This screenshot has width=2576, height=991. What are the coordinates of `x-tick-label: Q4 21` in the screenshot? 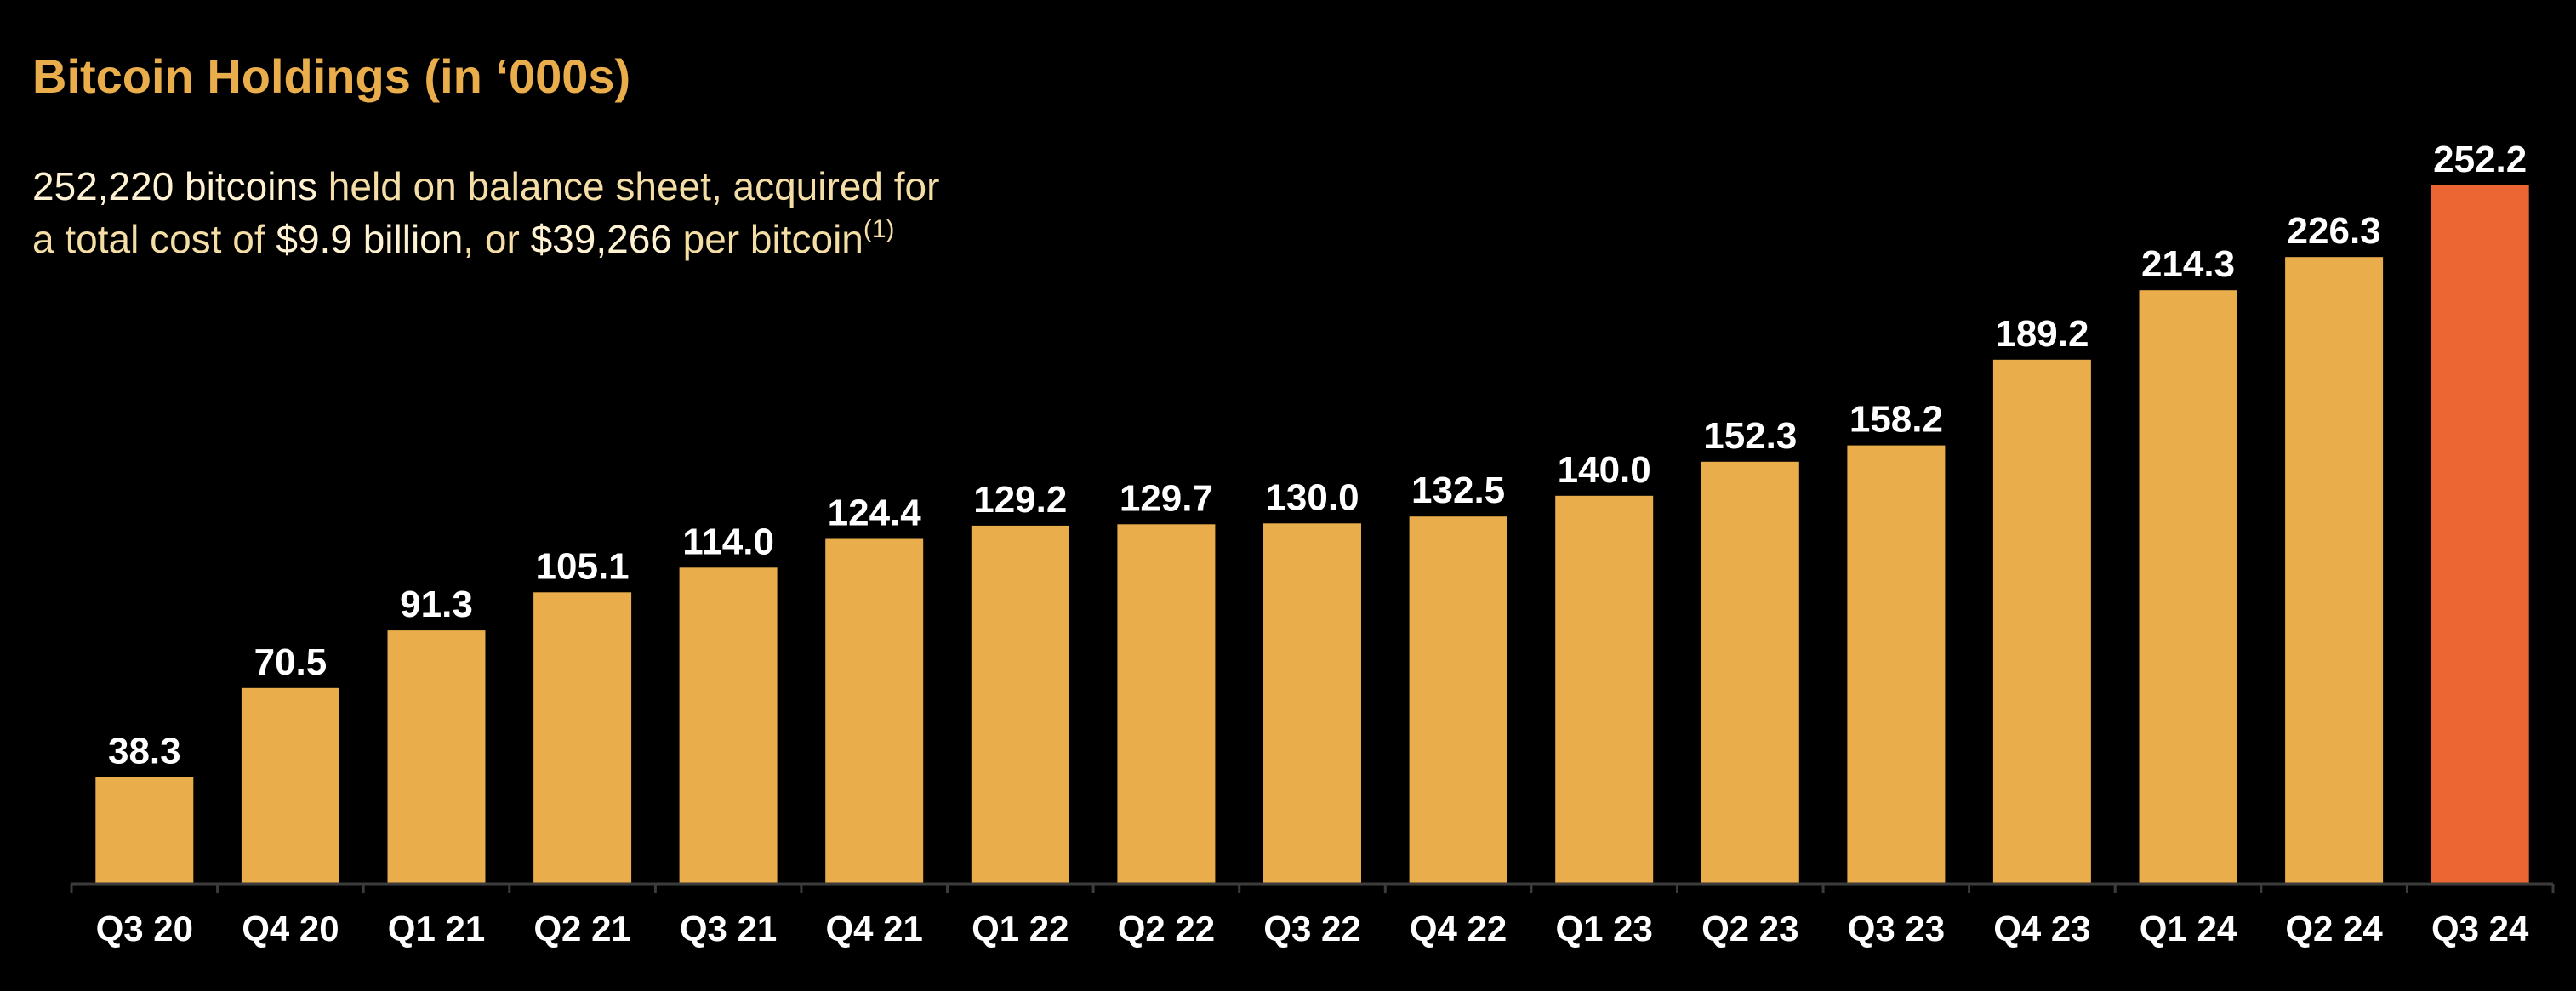 It's located at (873, 928).